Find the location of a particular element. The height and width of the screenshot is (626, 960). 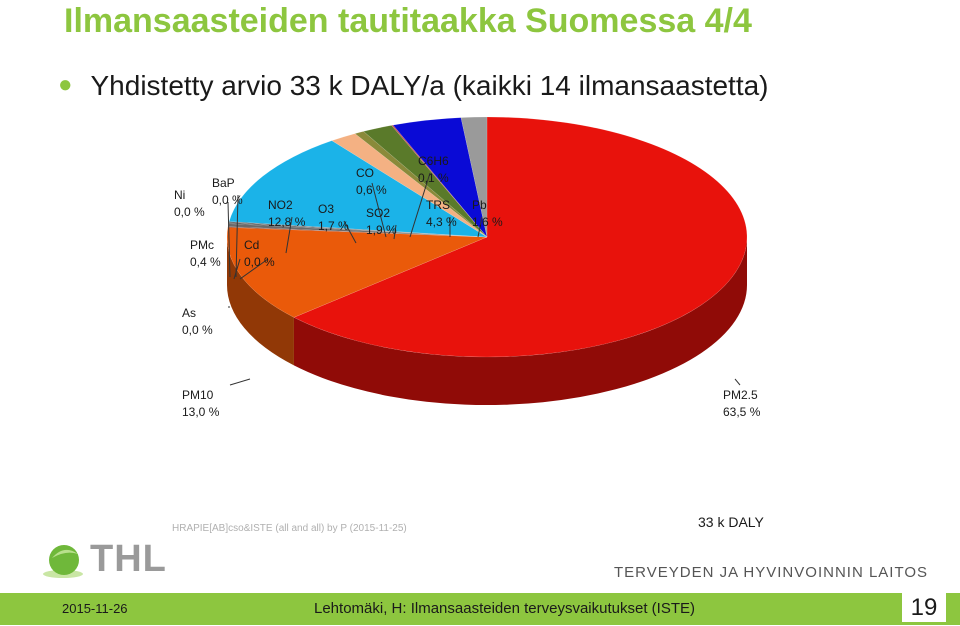

pie-label-name-so2: SO2 is located at coordinates (378, 213).